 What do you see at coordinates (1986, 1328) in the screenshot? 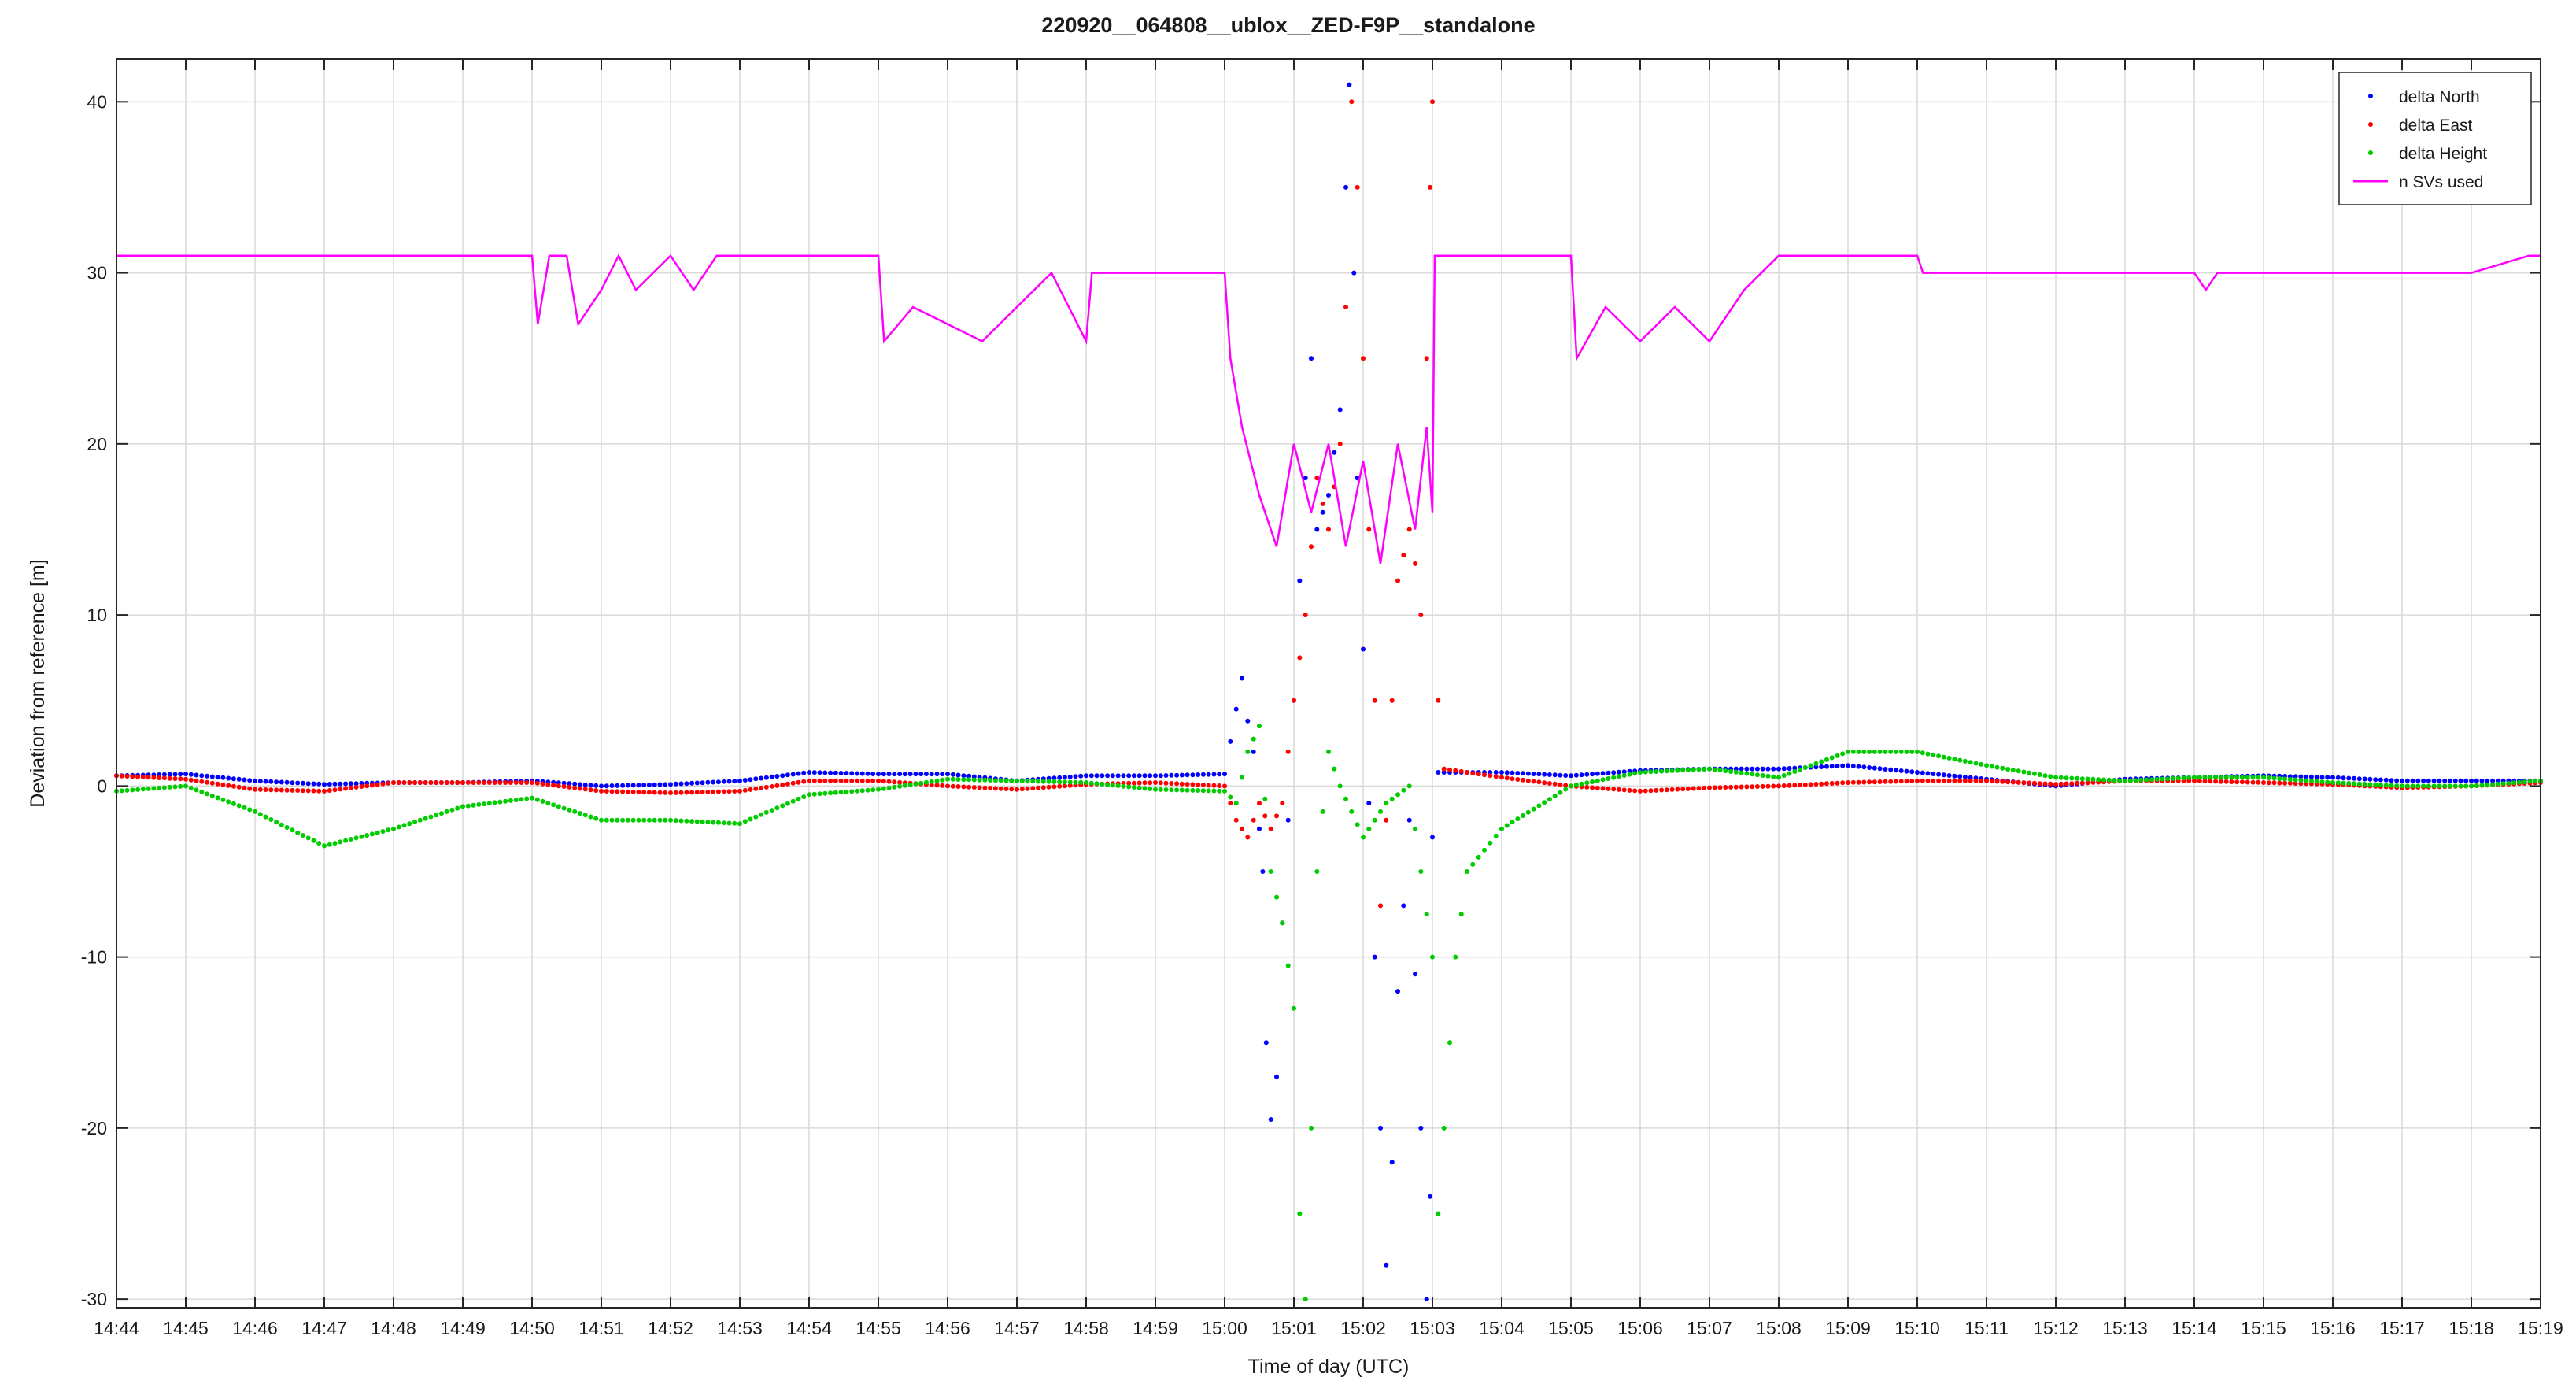
I see `x-tick-label: 15:11` at bounding box center [1986, 1328].